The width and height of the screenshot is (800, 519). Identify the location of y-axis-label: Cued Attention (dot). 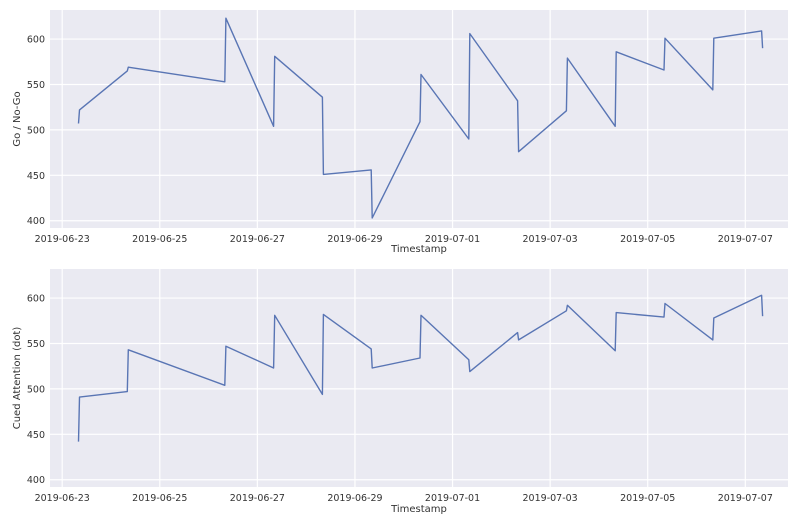
(17, 378).